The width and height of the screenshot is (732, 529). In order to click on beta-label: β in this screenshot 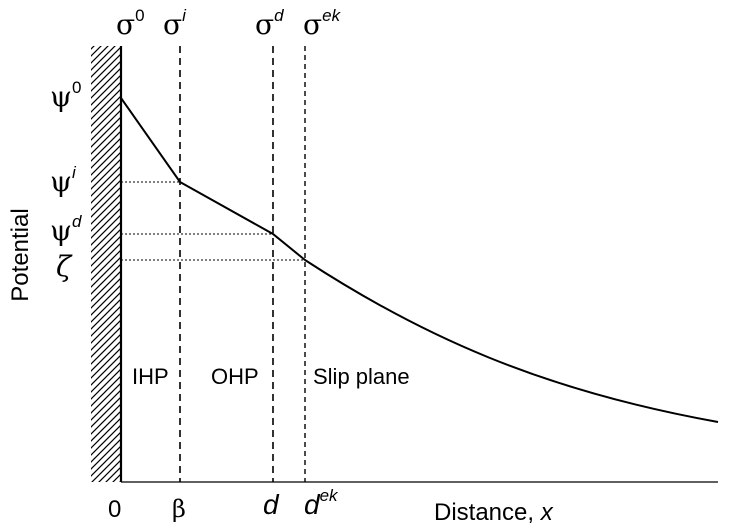, I will do `click(179, 509)`.